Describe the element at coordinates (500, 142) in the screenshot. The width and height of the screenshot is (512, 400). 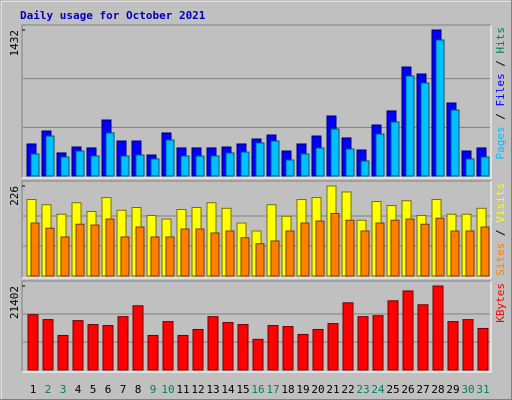
I see `legend-entry: Pages` at that location.